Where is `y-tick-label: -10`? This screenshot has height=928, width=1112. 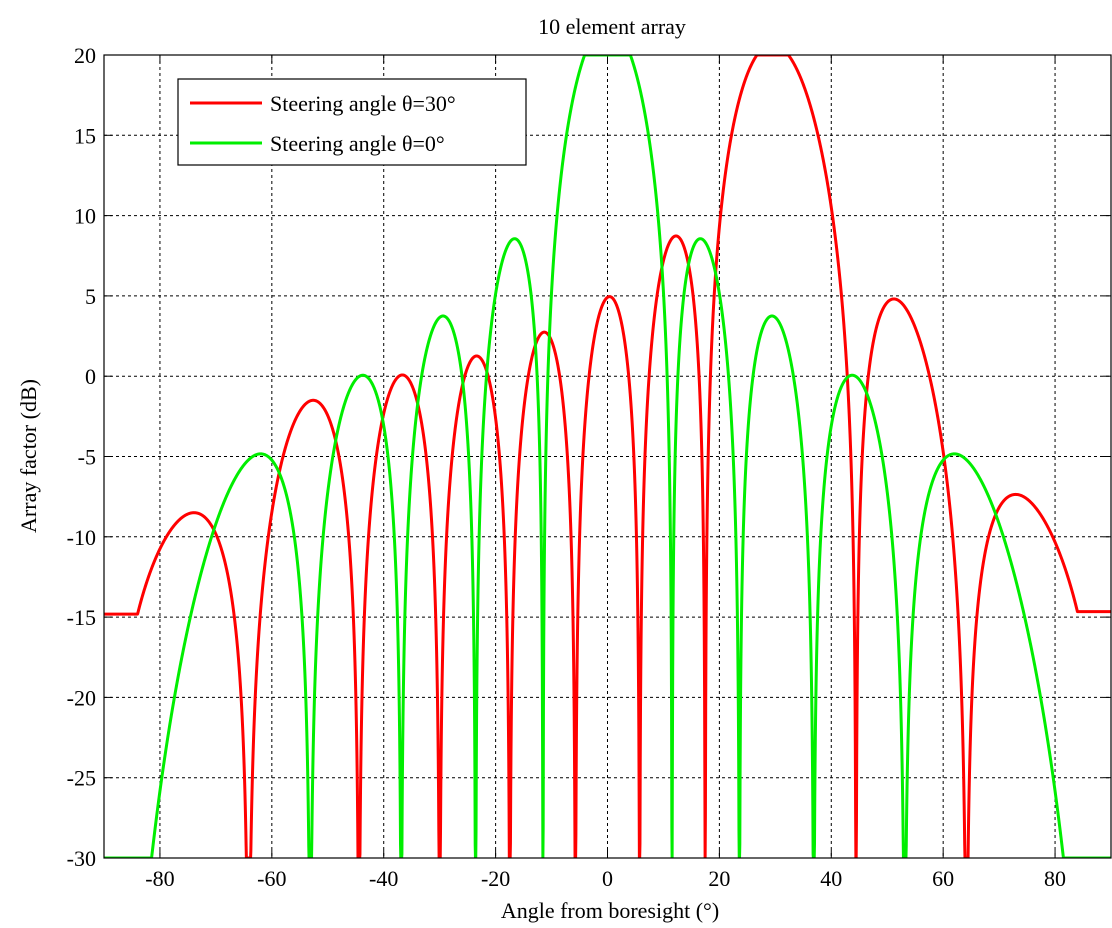 y-tick-label: -10 is located at coordinates (81, 537).